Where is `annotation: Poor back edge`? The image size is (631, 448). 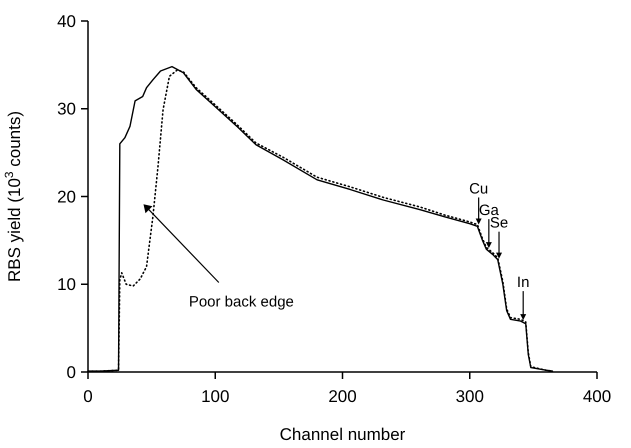
annotation: Poor back edge is located at coordinates (241, 301).